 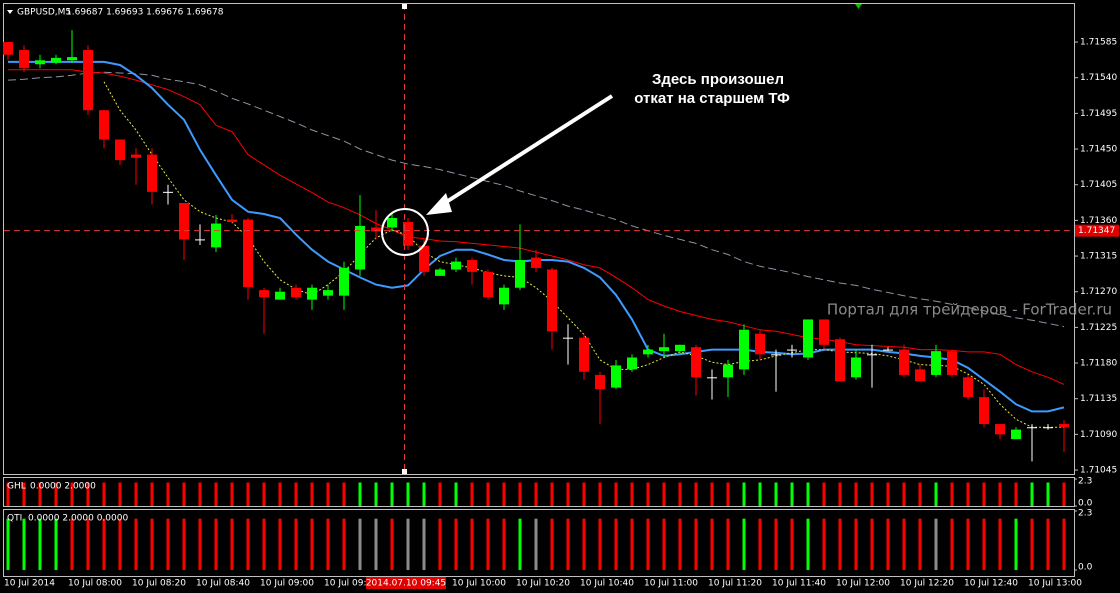 I want to click on crosshair-time: 2014.07.10 09:45, so click(x=406, y=584).